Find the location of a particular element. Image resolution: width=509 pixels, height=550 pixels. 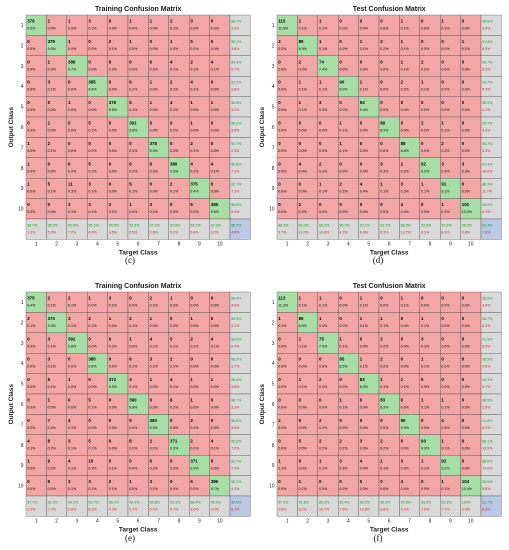

cell-value: 96.2% is located at coordinates (467, 226).